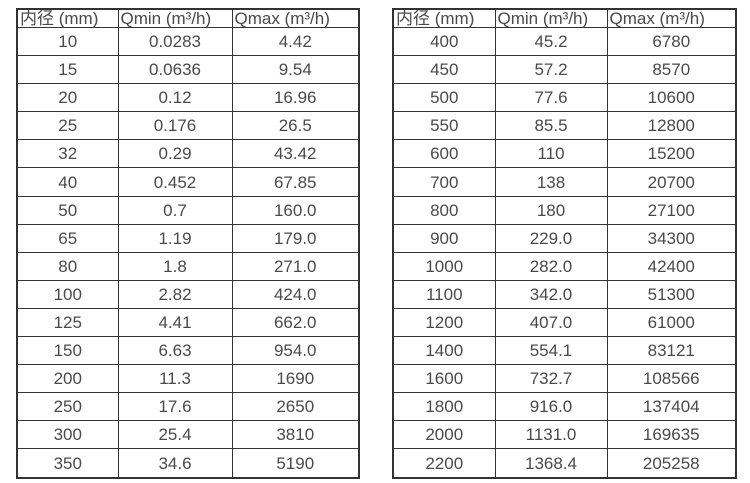 This screenshot has width=750, height=483. Describe the element at coordinates (175, 322) in the screenshot. I see `table-cell: 4.41` at that location.